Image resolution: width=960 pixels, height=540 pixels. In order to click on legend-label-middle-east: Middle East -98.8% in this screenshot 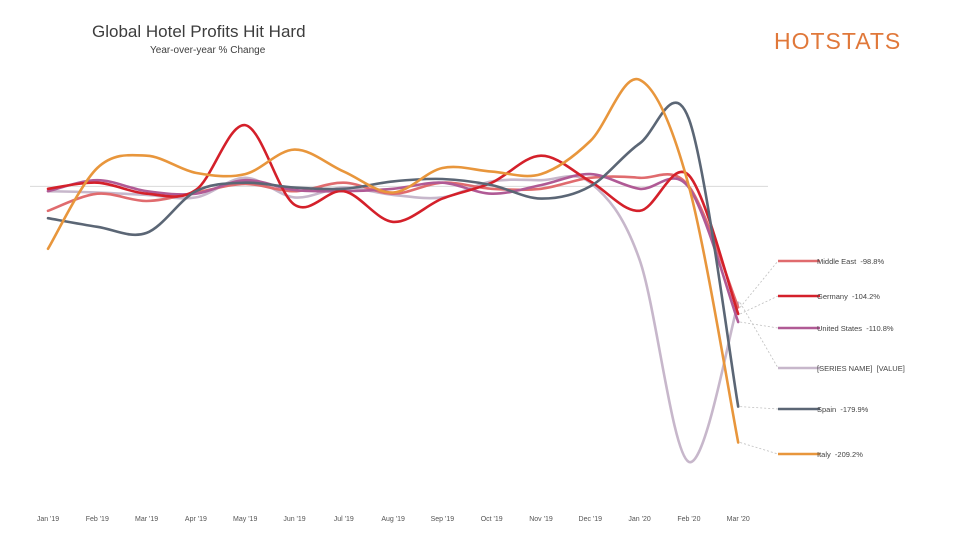, I will do `click(850, 261)`.